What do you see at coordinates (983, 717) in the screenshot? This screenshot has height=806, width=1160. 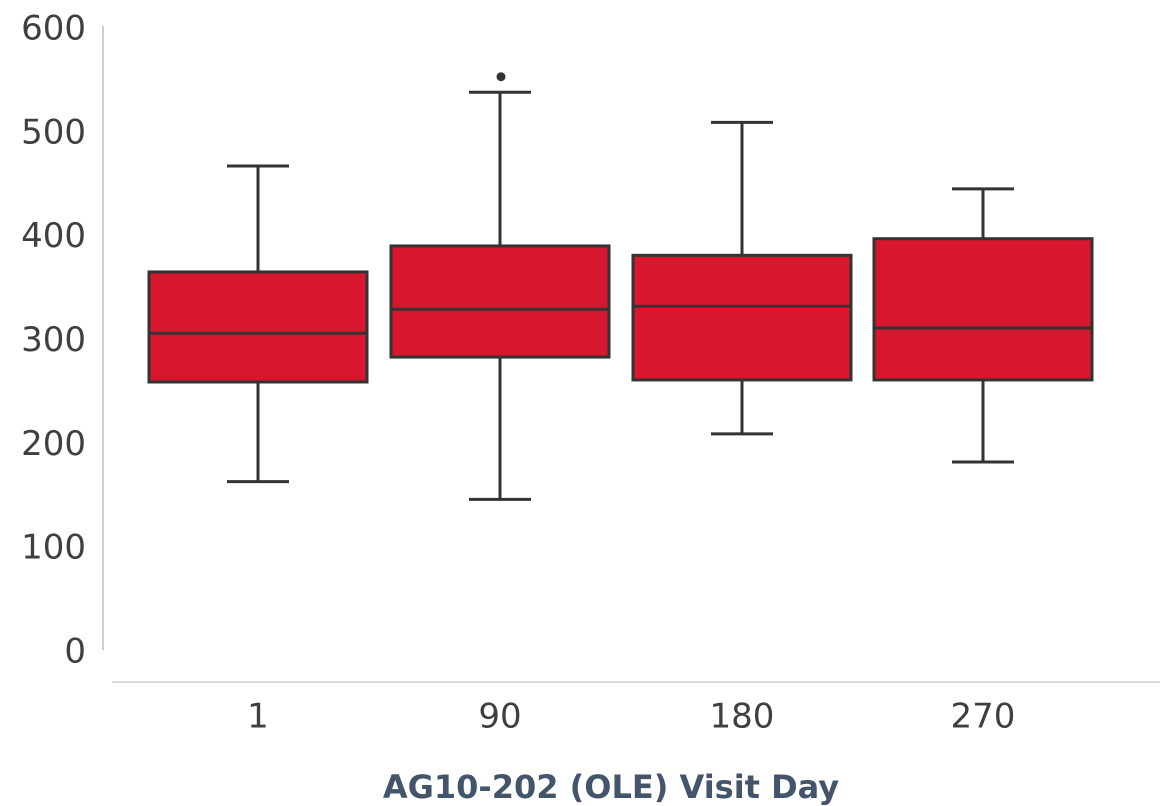 I see `x-tick-label: 270` at bounding box center [983, 717].